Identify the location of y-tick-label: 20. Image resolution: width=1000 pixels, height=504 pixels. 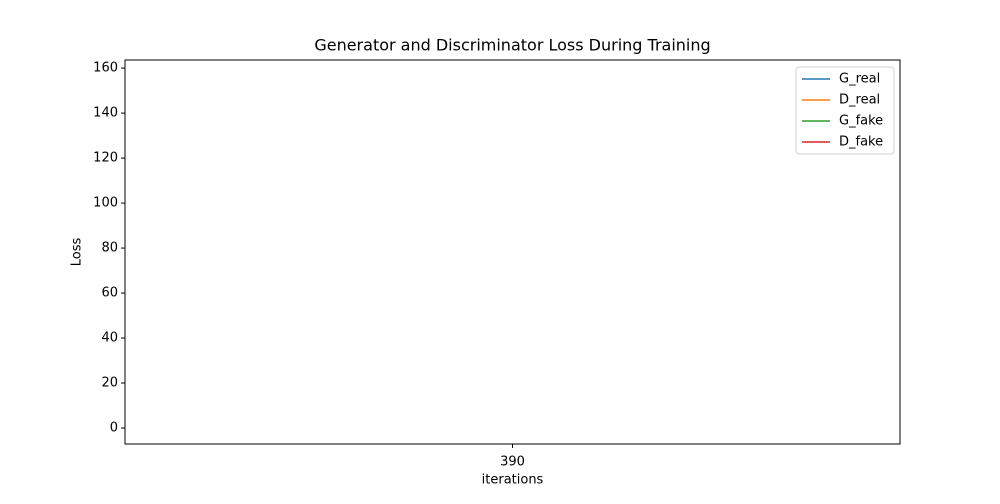
(109, 383).